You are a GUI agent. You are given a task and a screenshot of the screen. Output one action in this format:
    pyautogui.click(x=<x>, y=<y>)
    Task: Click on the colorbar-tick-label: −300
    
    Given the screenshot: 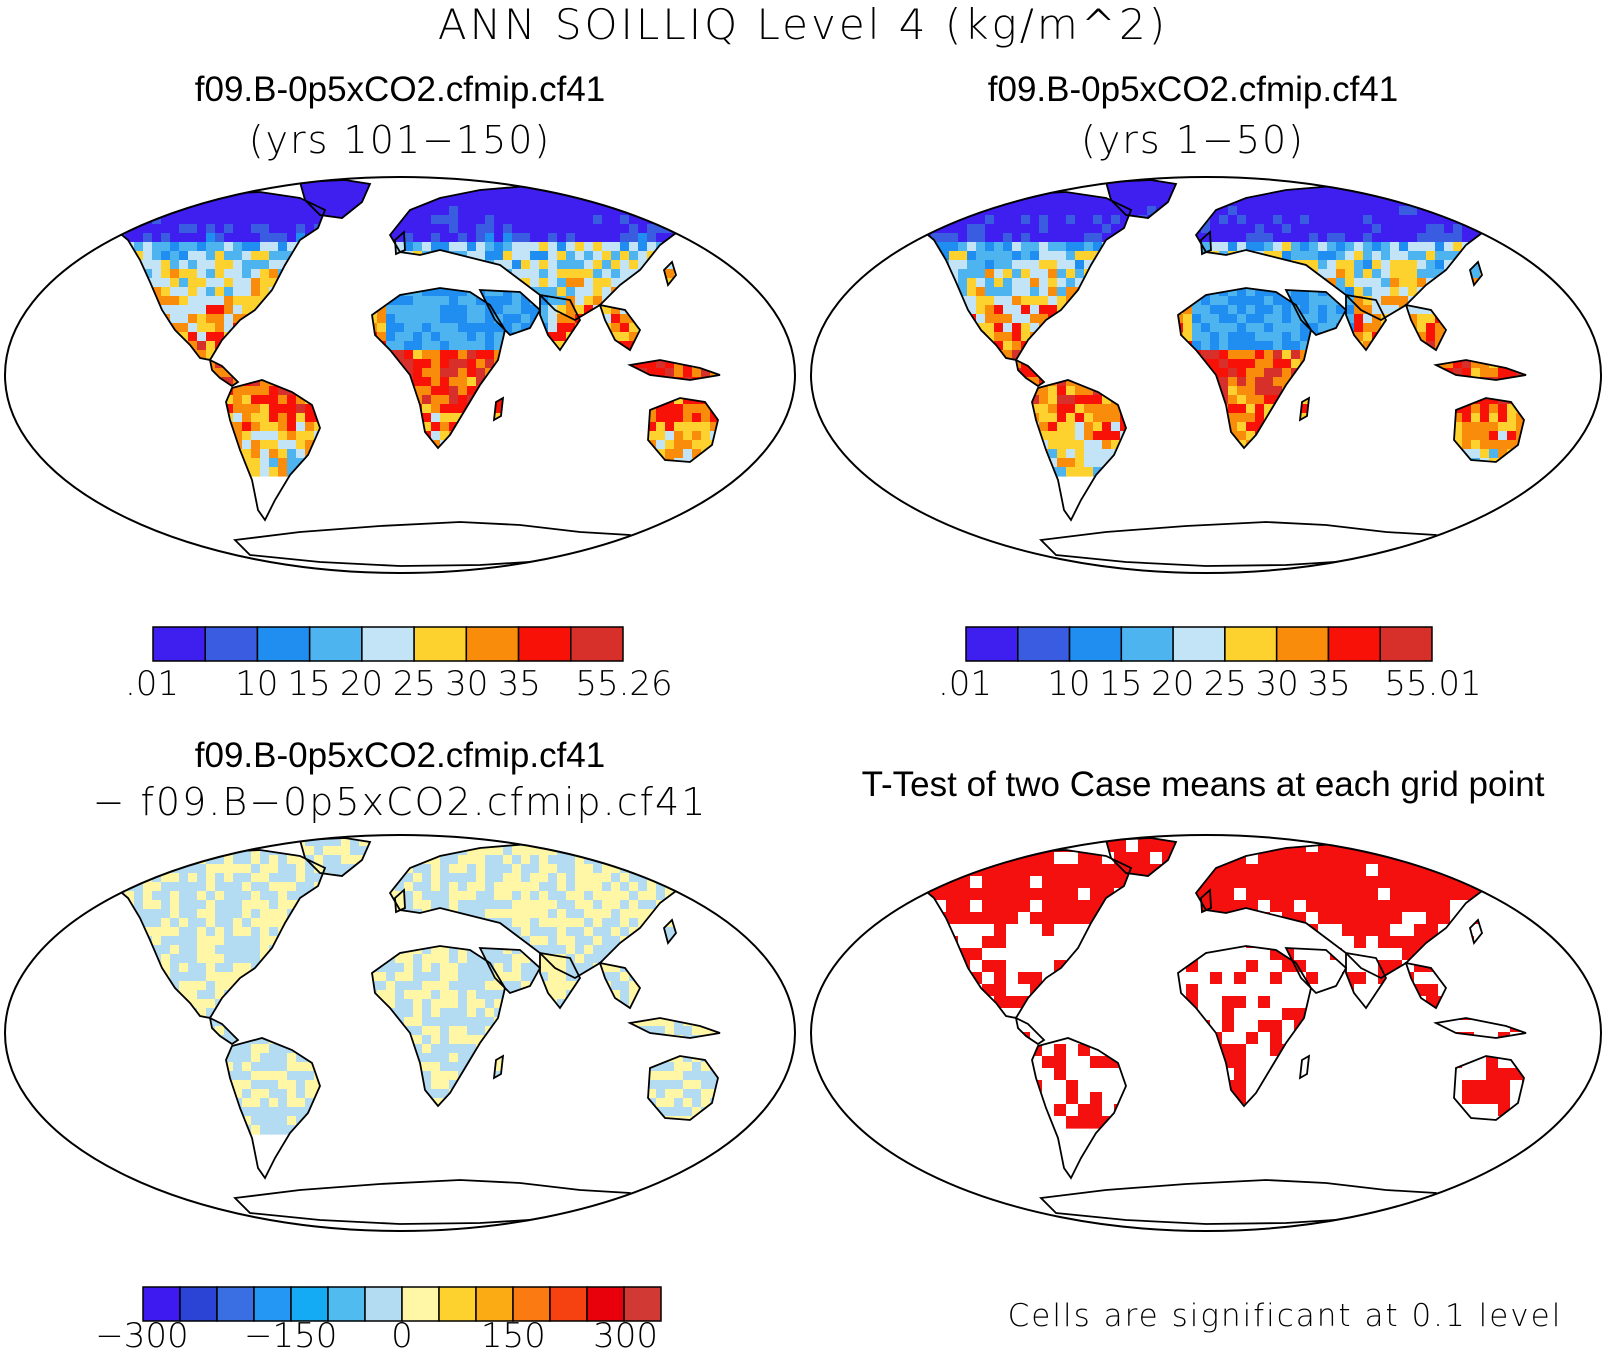 What is the action you would take?
    pyautogui.click(x=141, y=1336)
    